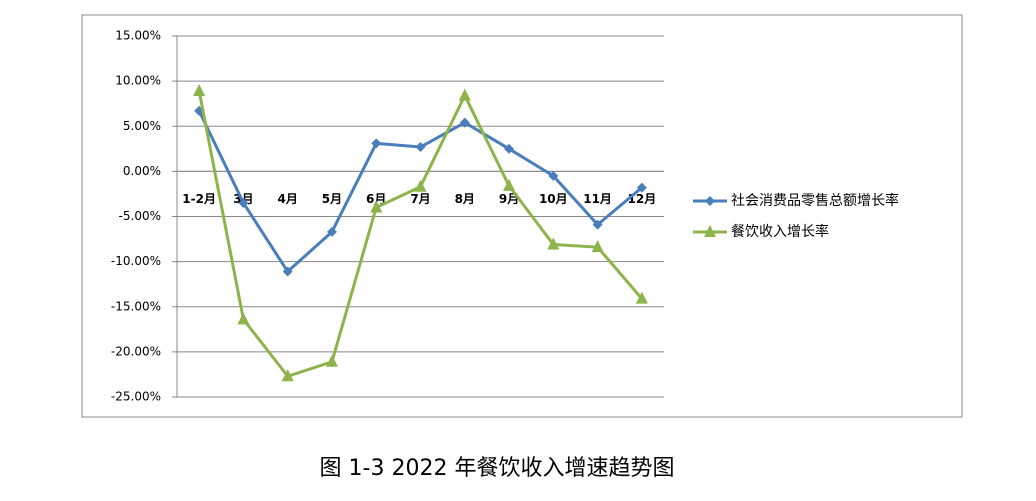 This screenshot has height=501, width=1036. I want to click on x-tick-label: 12月, so click(642, 199).